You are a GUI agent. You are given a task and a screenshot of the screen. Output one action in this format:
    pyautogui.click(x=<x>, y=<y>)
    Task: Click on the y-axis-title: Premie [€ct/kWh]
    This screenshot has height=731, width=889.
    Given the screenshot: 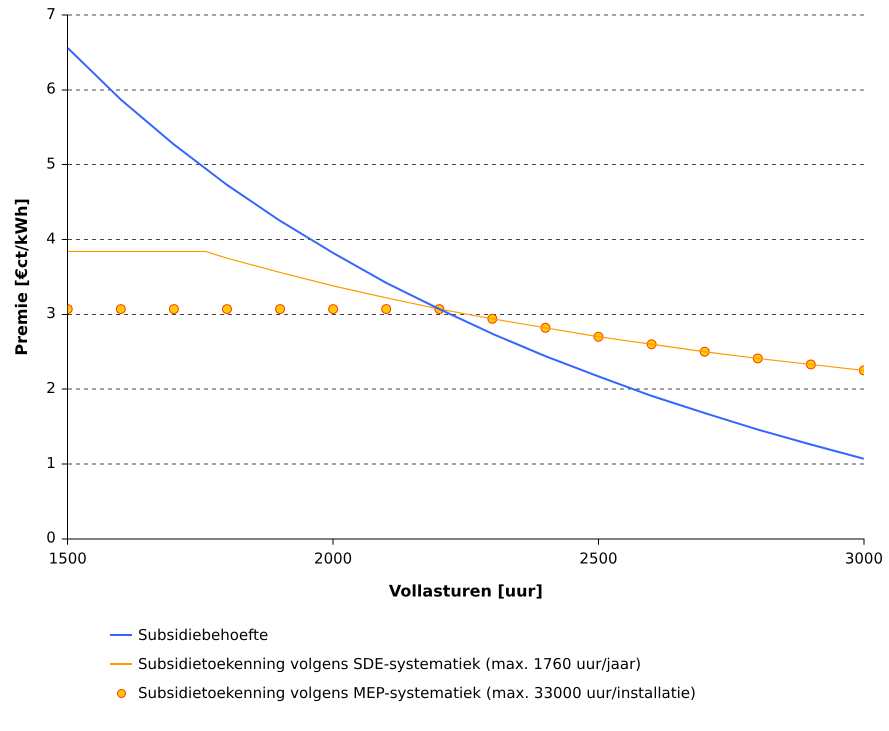 What is the action you would take?
    pyautogui.click(x=21, y=277)
    